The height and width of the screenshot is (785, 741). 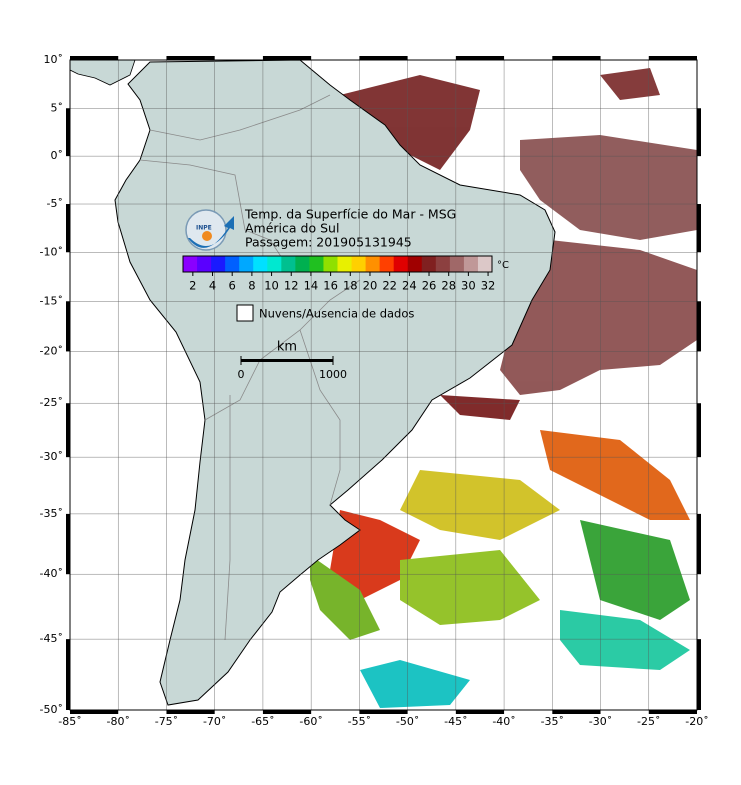 What do you see at coordinates (51, 300) in the screenshot?
I see `lat-tick-label: -15˚` at bounding box center [51, 300].